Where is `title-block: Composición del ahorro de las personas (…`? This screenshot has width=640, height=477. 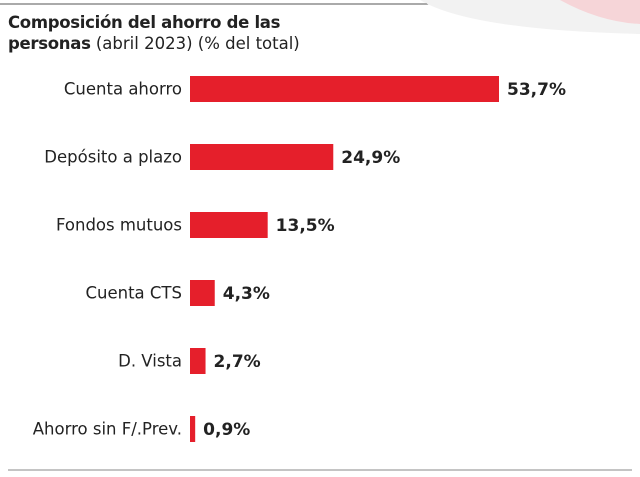 title-block: Composición del ahorro de las personas (… is located at coordinates (158, 33).